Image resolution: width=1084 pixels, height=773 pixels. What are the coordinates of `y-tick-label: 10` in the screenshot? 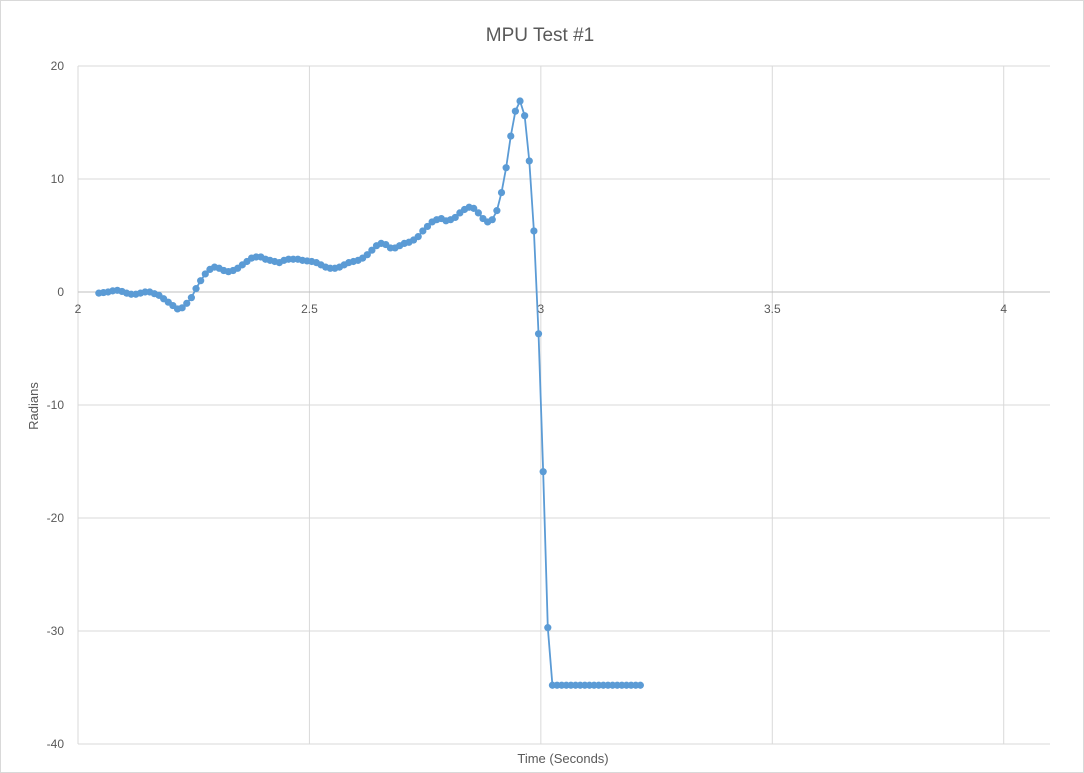 It's located at (58, 179).